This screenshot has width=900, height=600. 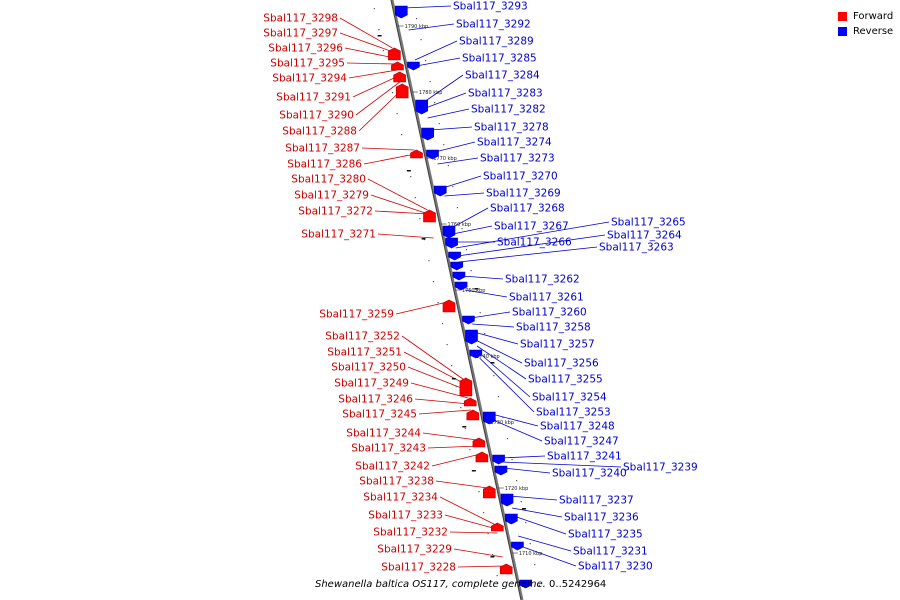 What do you see at coordinates (300, 34) in the screenshot?
I see `gene-label: Sbal117_3297` at bounding box center [300, 34].